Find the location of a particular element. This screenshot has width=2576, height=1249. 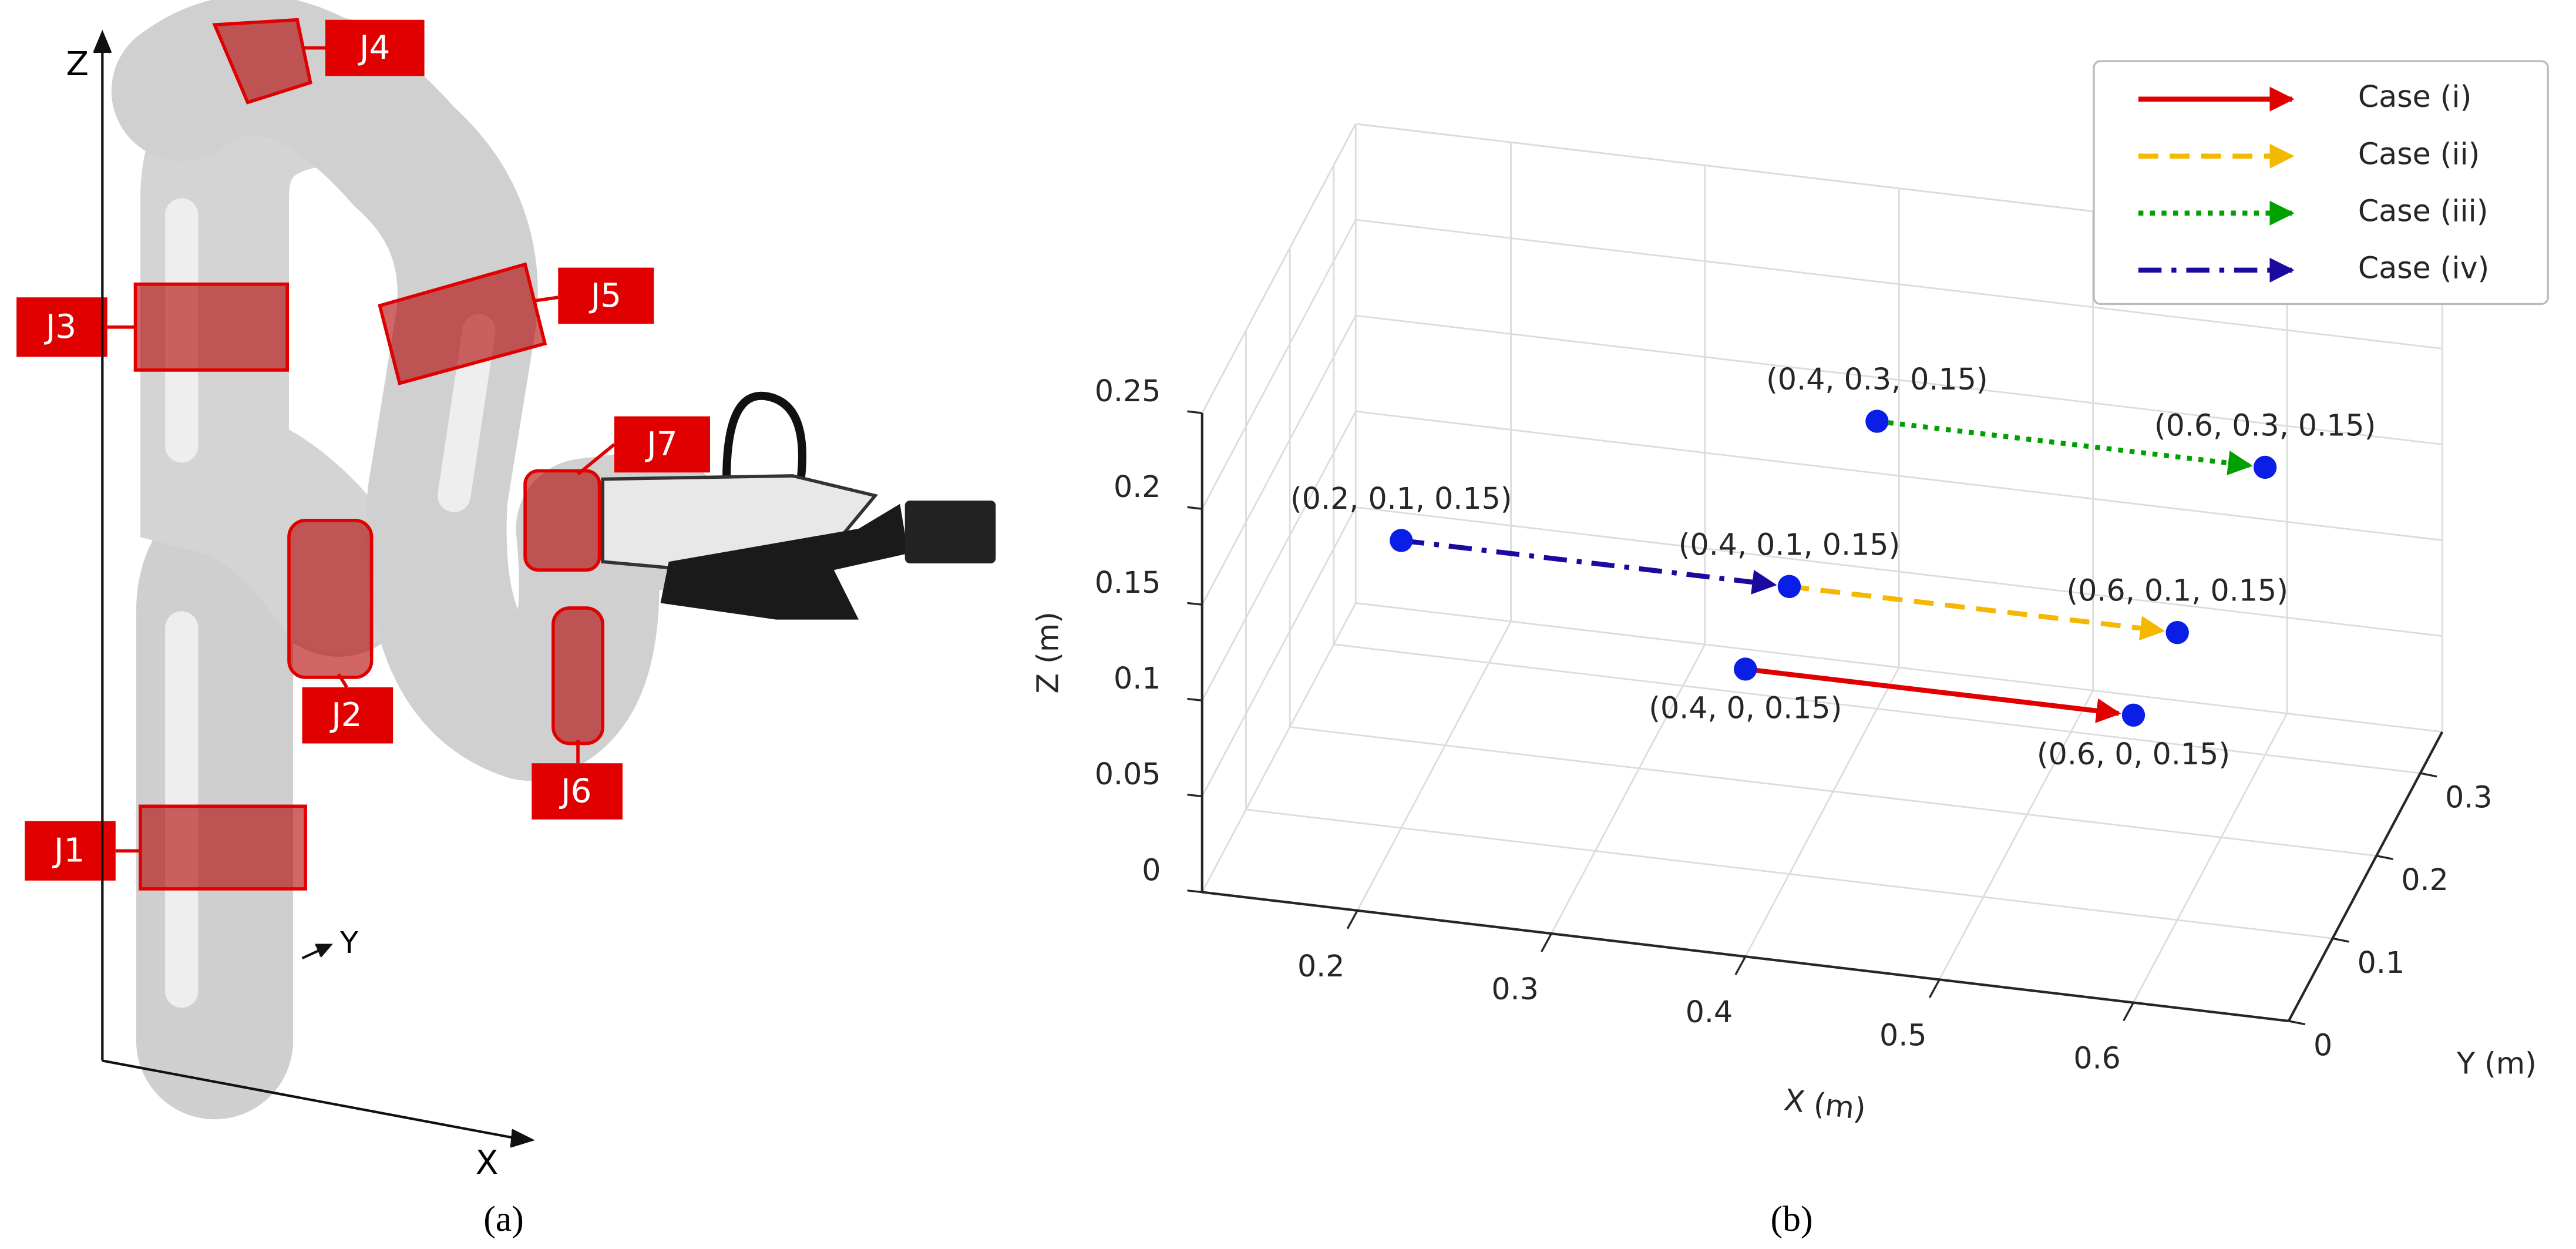

point-label: (0.4, 0, 0.15) is located at coordinates (1746, 708).